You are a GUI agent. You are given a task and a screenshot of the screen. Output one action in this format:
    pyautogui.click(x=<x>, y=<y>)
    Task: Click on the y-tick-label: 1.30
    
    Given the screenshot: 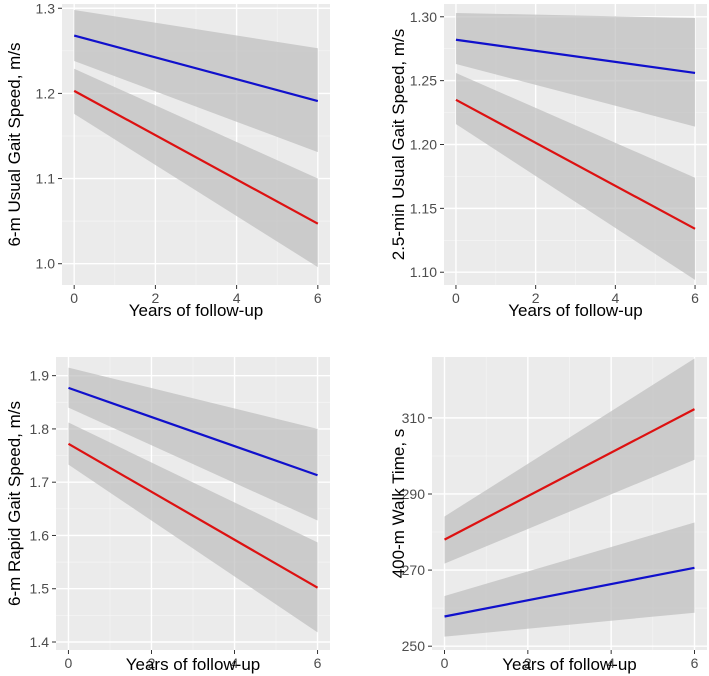 What is the action you would take?
    pyautogui.click(x=423, y=17)
    